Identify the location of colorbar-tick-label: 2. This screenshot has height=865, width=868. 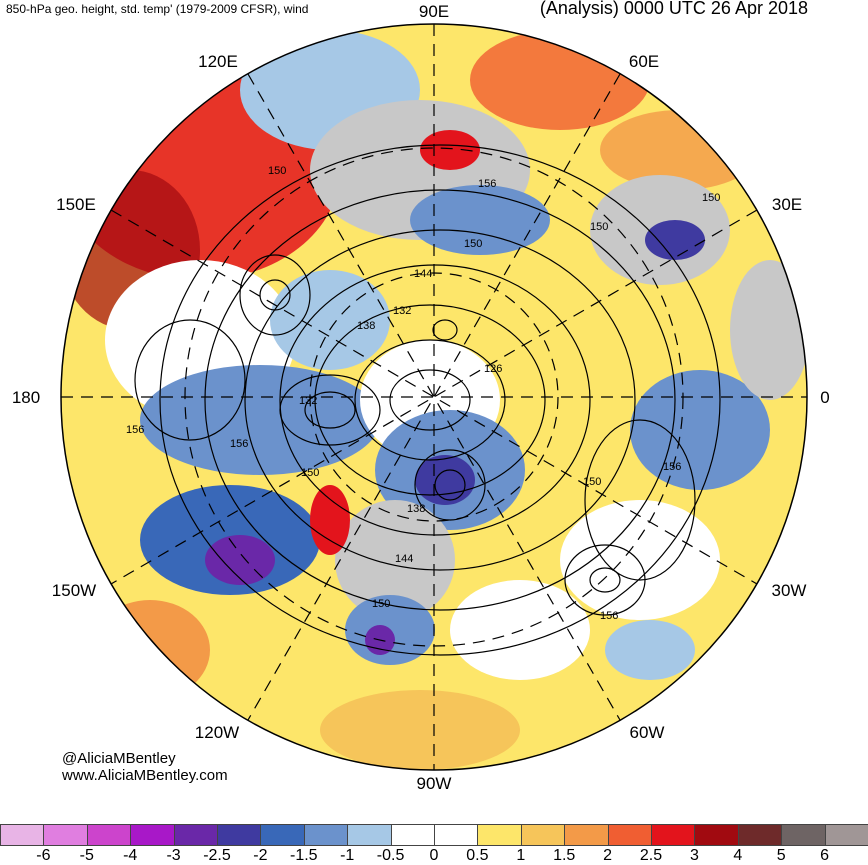
(608, 855).